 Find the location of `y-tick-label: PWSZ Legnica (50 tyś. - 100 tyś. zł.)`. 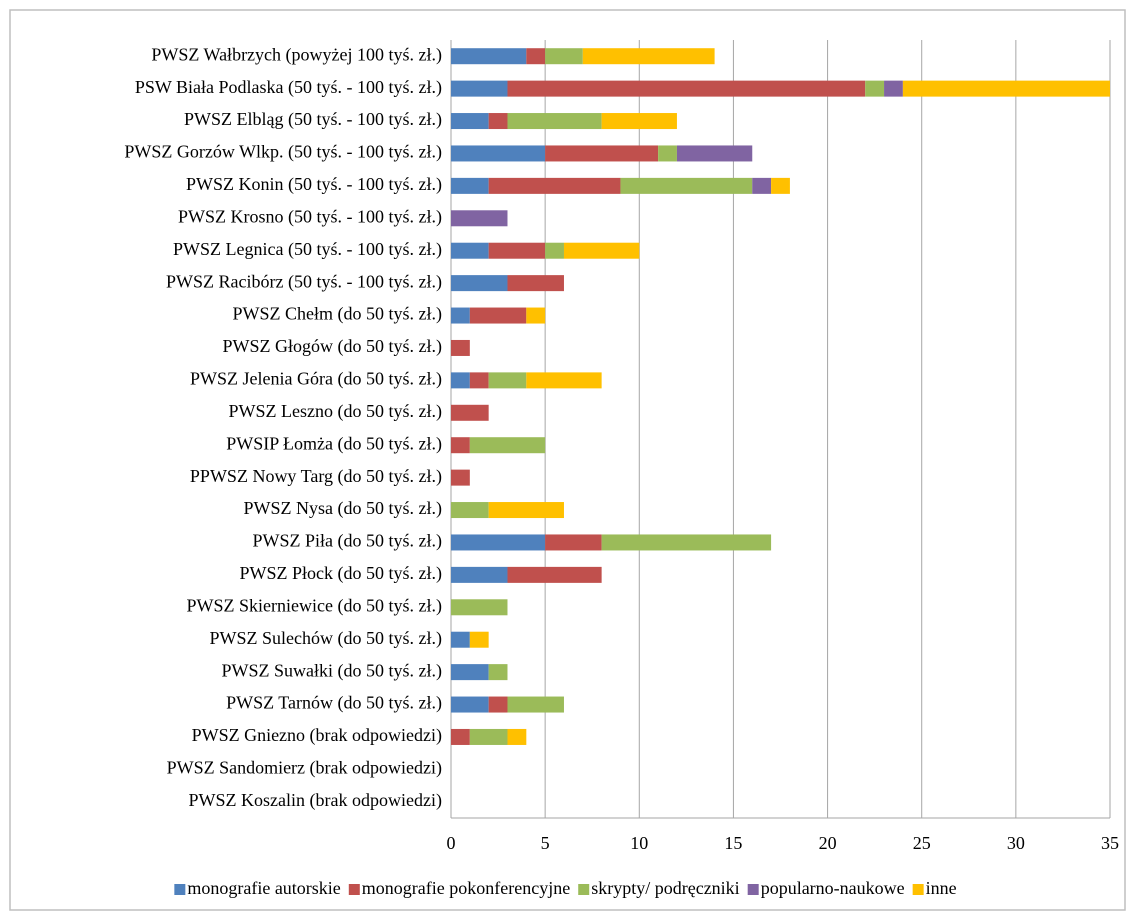

y-tick-label: PWSZ Legnica (50 tyś. - 100 tyś. zł.) is located at coordinates (307, 249).